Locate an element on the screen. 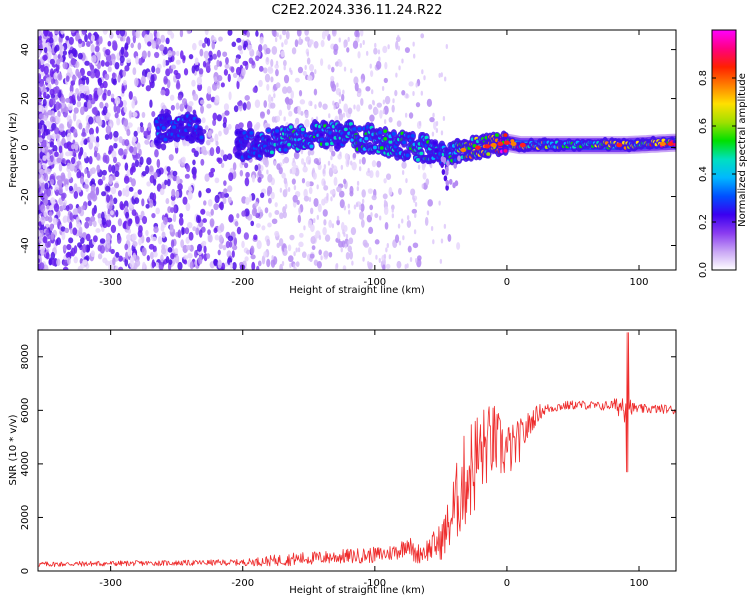 Image resolution: width=750 pixels, height=600 pixels. spectrogram-hotspot is located at coordinates (662, 144).